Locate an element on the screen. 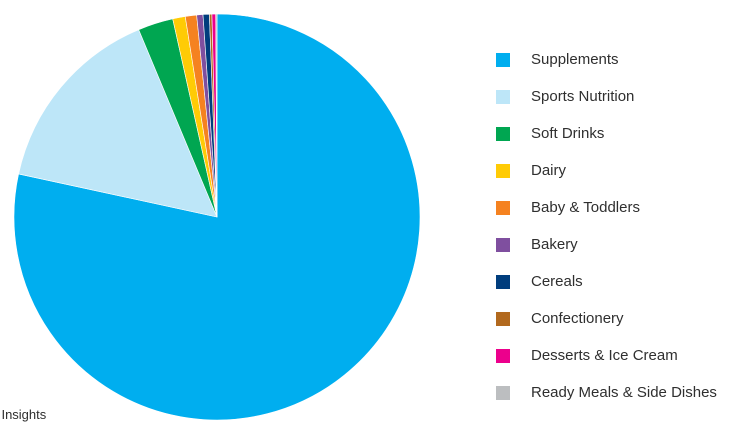  legend-item-6: Cereals is located at coordinates (606, 291).